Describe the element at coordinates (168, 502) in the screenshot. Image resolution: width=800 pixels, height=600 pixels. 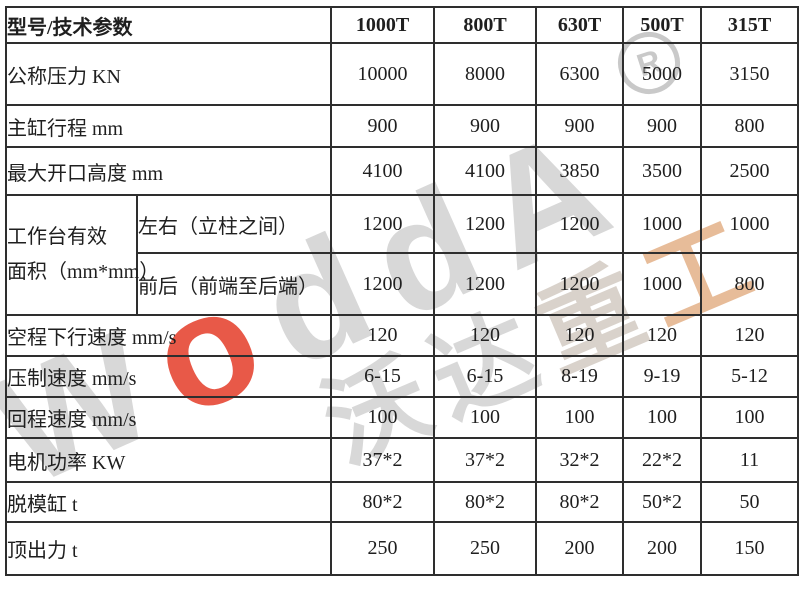
I see `spec-row-label: 脱模缸 t` at that location.